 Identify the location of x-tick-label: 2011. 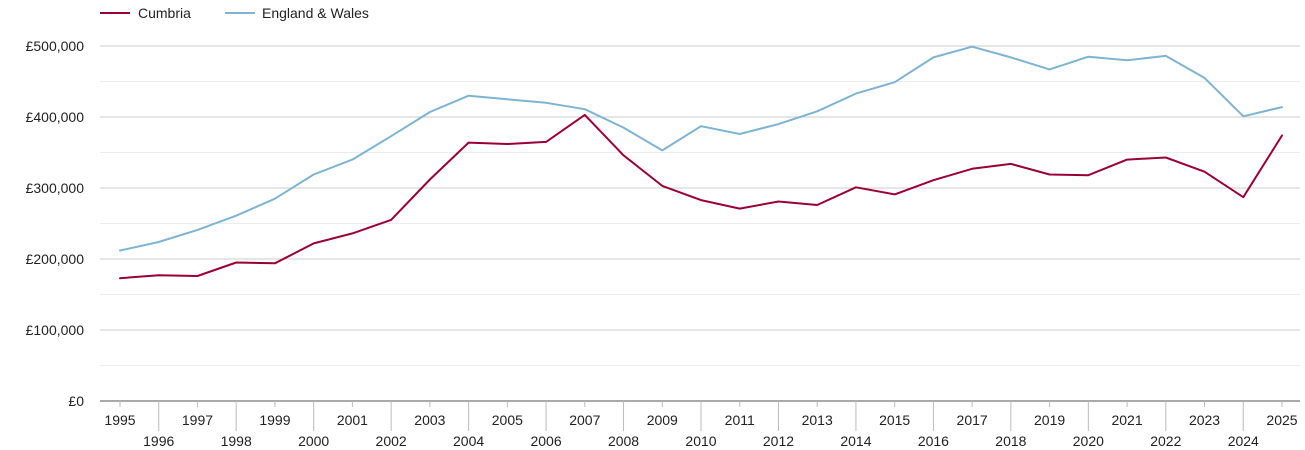
(740, 420).